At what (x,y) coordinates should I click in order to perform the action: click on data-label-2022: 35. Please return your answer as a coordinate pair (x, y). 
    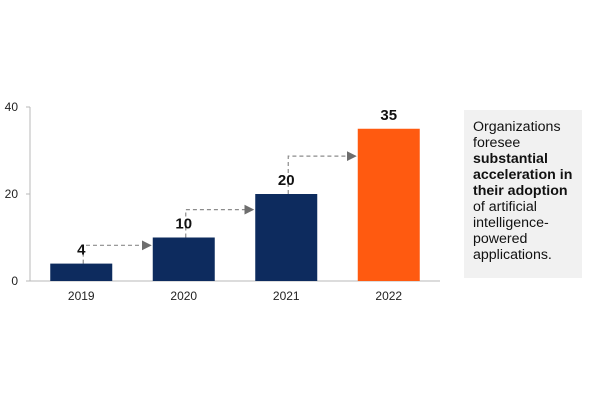
    Looking at the image, I should click on (388, 115).